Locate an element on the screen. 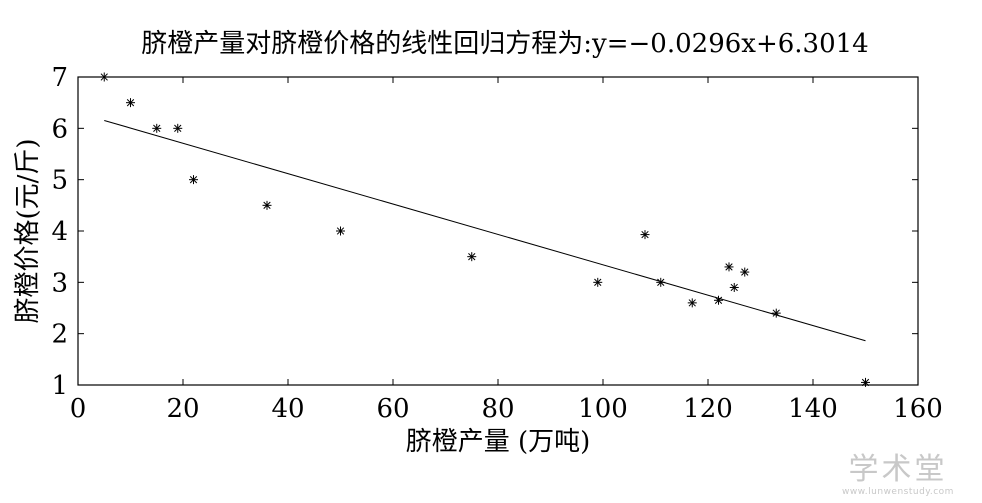  y-tick-label: 2 is located at coordinates (59, 335).